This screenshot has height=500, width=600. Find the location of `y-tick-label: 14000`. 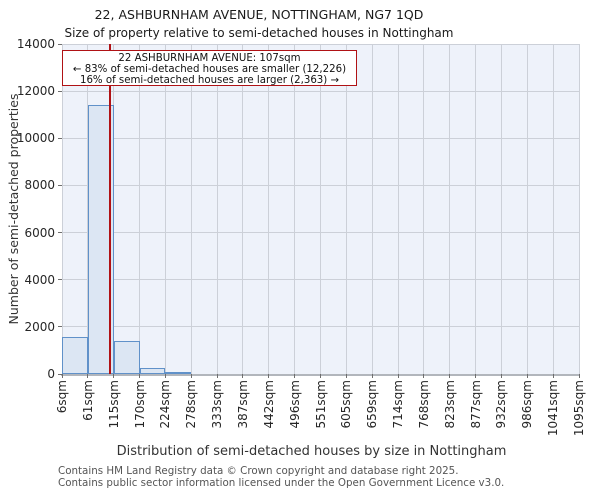

y-tick-label: 14000 is located at coordinates (35, 44).